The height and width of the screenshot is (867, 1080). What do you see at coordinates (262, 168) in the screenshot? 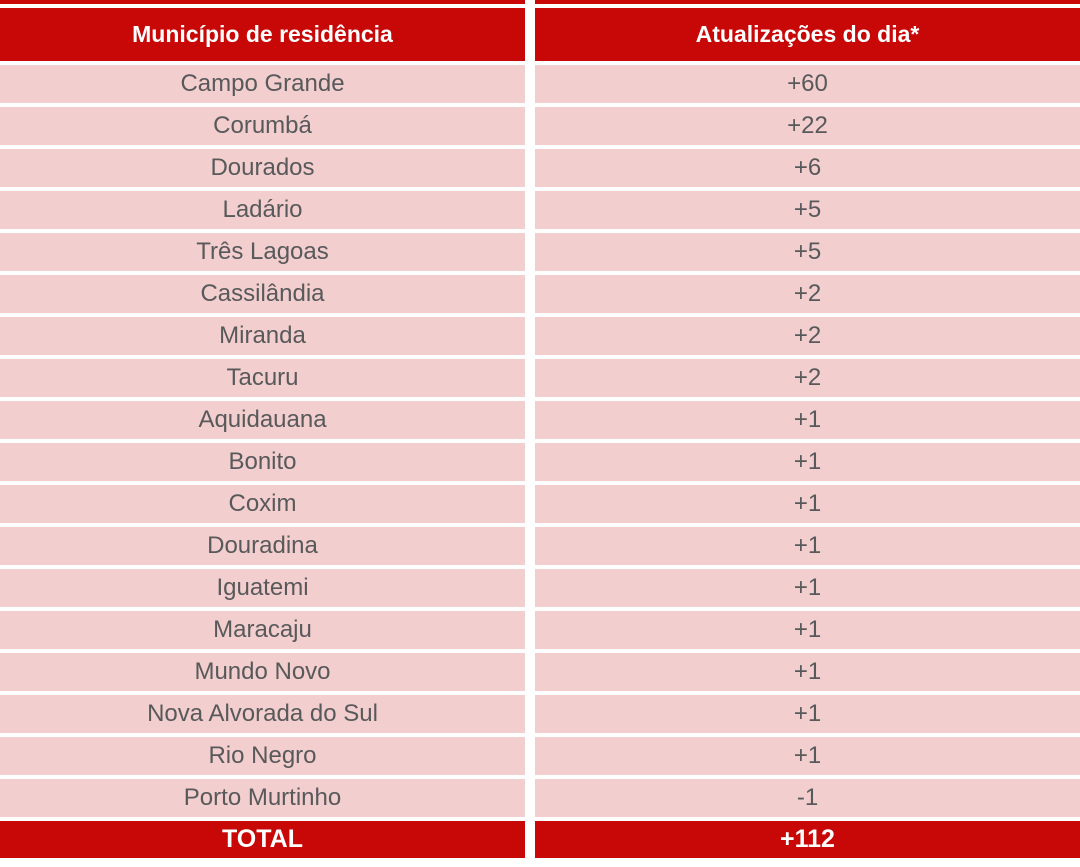
I see `municipality-cell: Dourados` at bounding box center [262, 168].